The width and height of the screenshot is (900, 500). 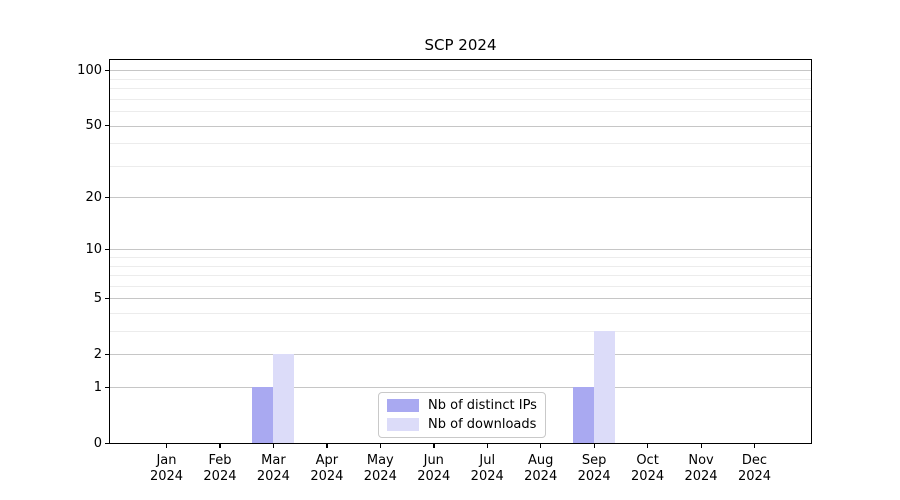 I want to click on legend-item-distinct-ips: Nb of distinct IPs, so click(x=462, y=405).